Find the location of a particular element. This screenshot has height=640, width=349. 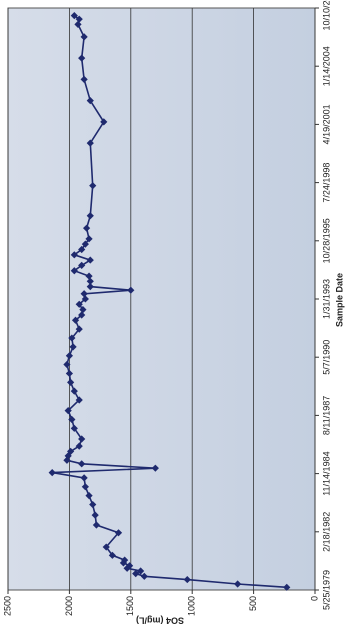

x-tick-label: 10/28/1995 is located at coordinates (326, 240).